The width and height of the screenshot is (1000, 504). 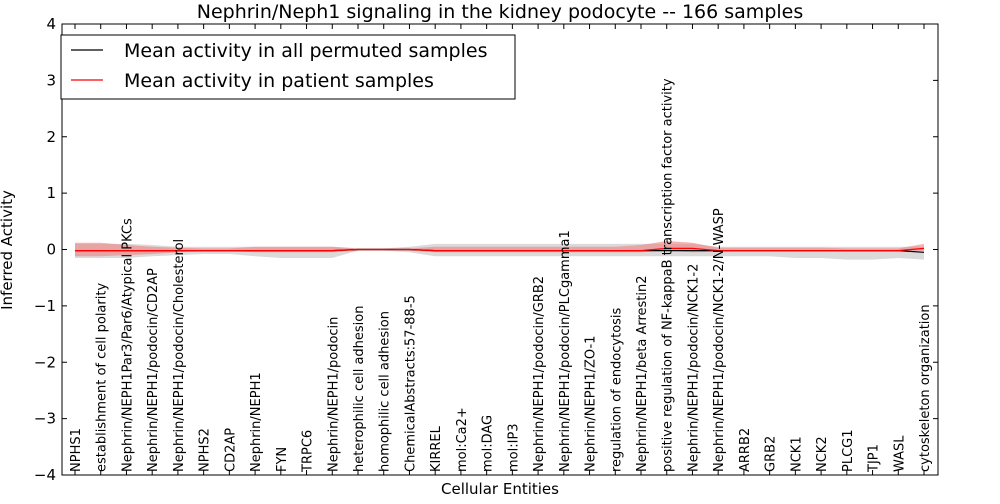 What do you see at coordinates (796, 454) in the screenshot?
I see `x-tick-label-28: NCK1` at bounding box center [796, 454].